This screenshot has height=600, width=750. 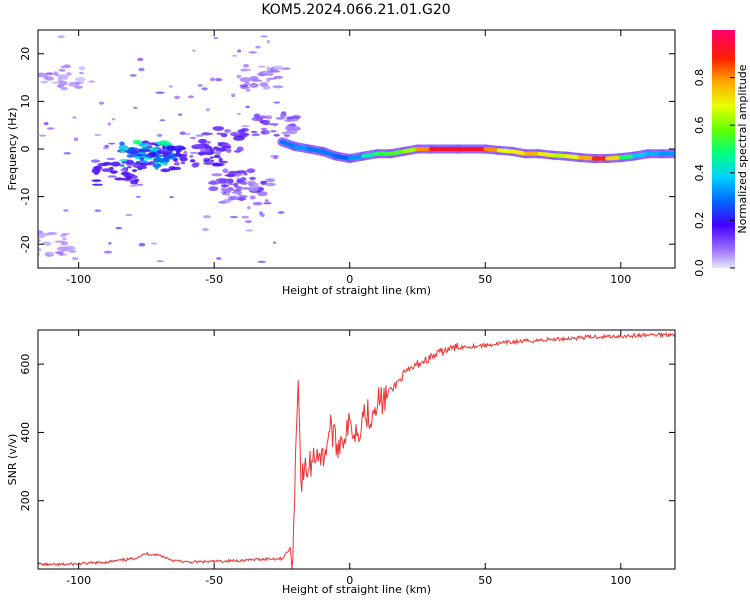 I want to click on colorbar-gradient, so click(x=723, y=149).